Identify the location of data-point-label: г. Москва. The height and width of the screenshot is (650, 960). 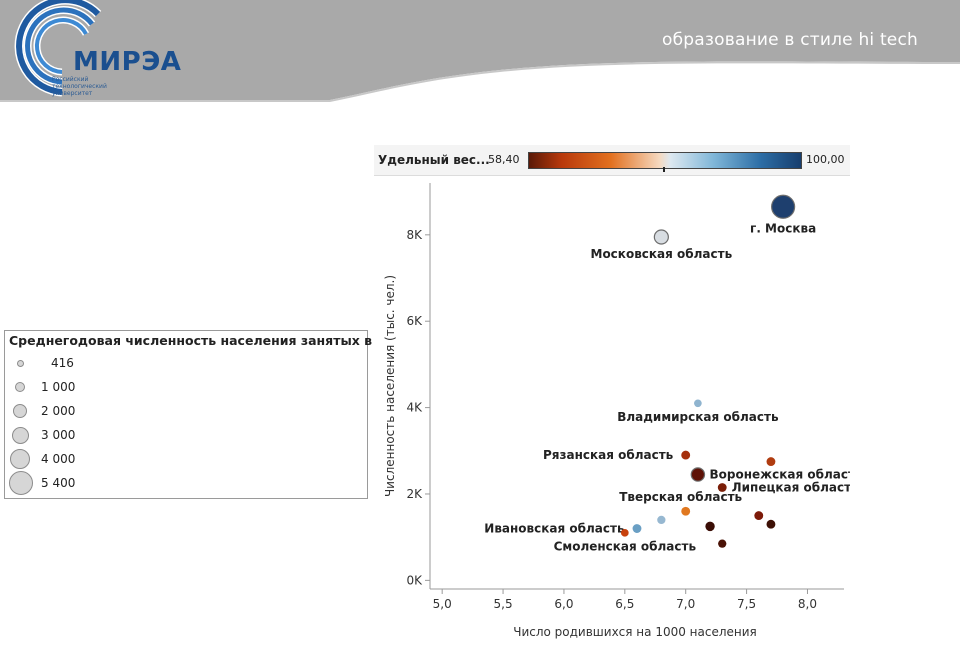
(783, 228).